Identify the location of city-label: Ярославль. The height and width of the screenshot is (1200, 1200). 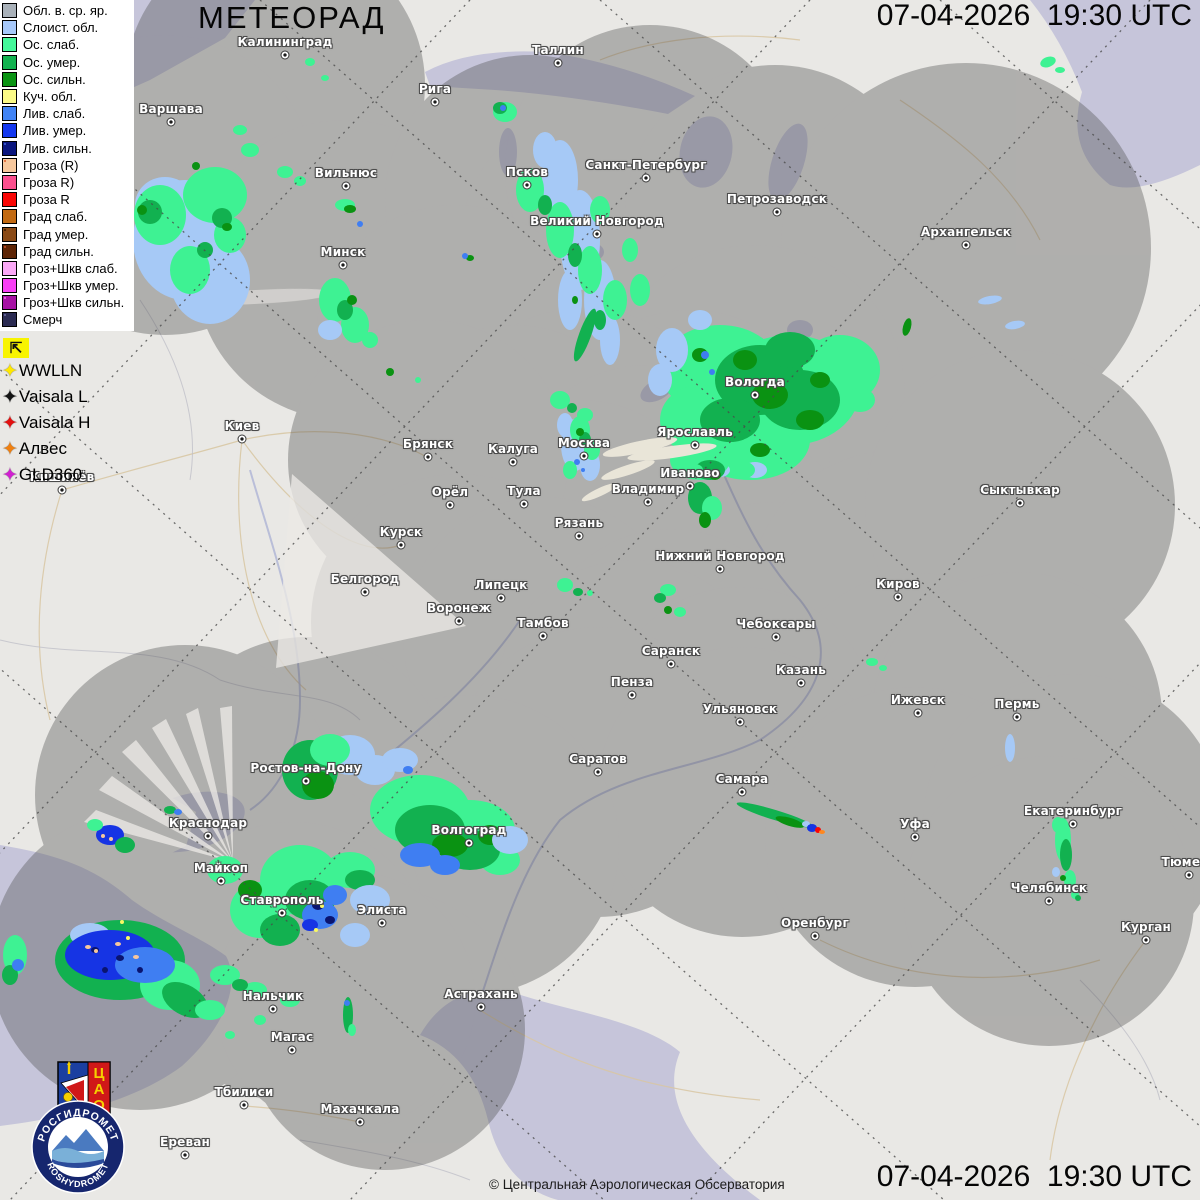
(695, 432).